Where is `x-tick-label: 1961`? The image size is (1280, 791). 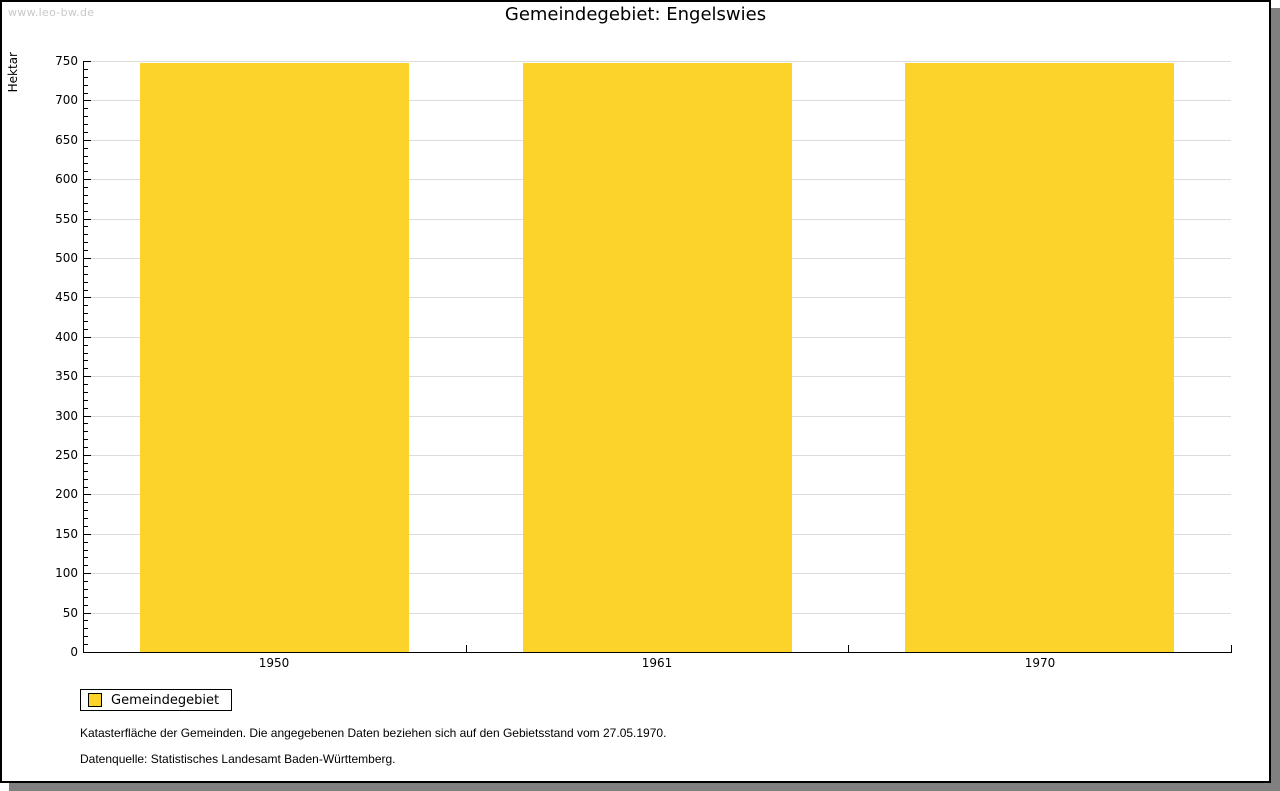
x-tick-label: 1961 is located at coordinates (657, 663).